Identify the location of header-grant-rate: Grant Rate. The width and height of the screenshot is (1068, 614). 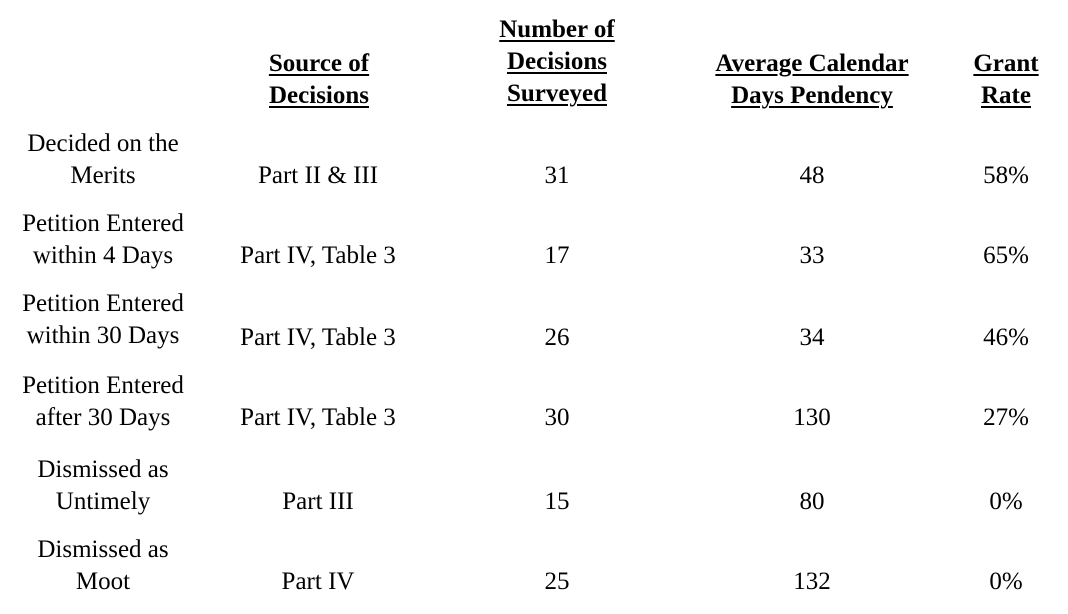
(1006, 80).